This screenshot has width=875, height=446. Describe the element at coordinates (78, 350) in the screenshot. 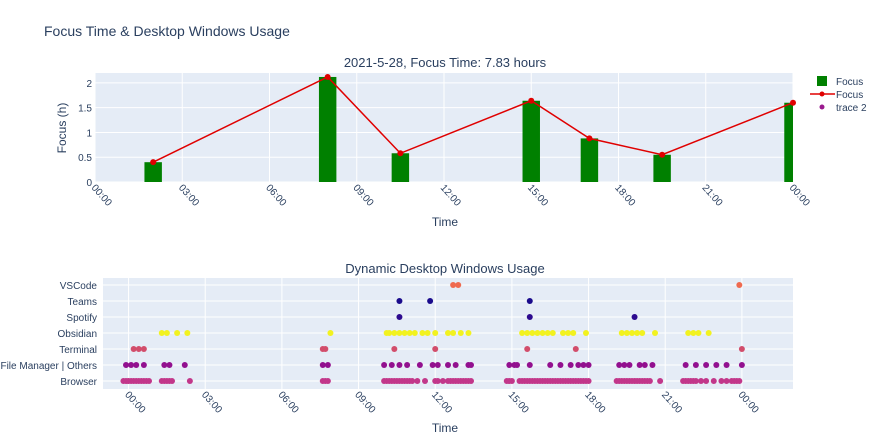

I see `y-tick-label: Terminal` at that location.